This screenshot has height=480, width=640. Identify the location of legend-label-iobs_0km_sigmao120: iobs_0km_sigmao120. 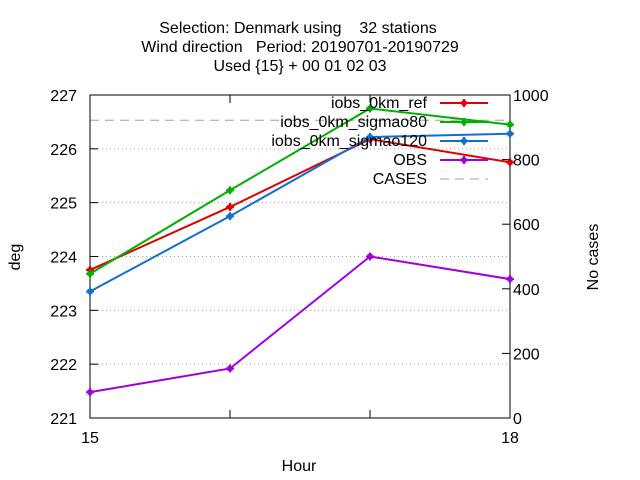
(349, 141).